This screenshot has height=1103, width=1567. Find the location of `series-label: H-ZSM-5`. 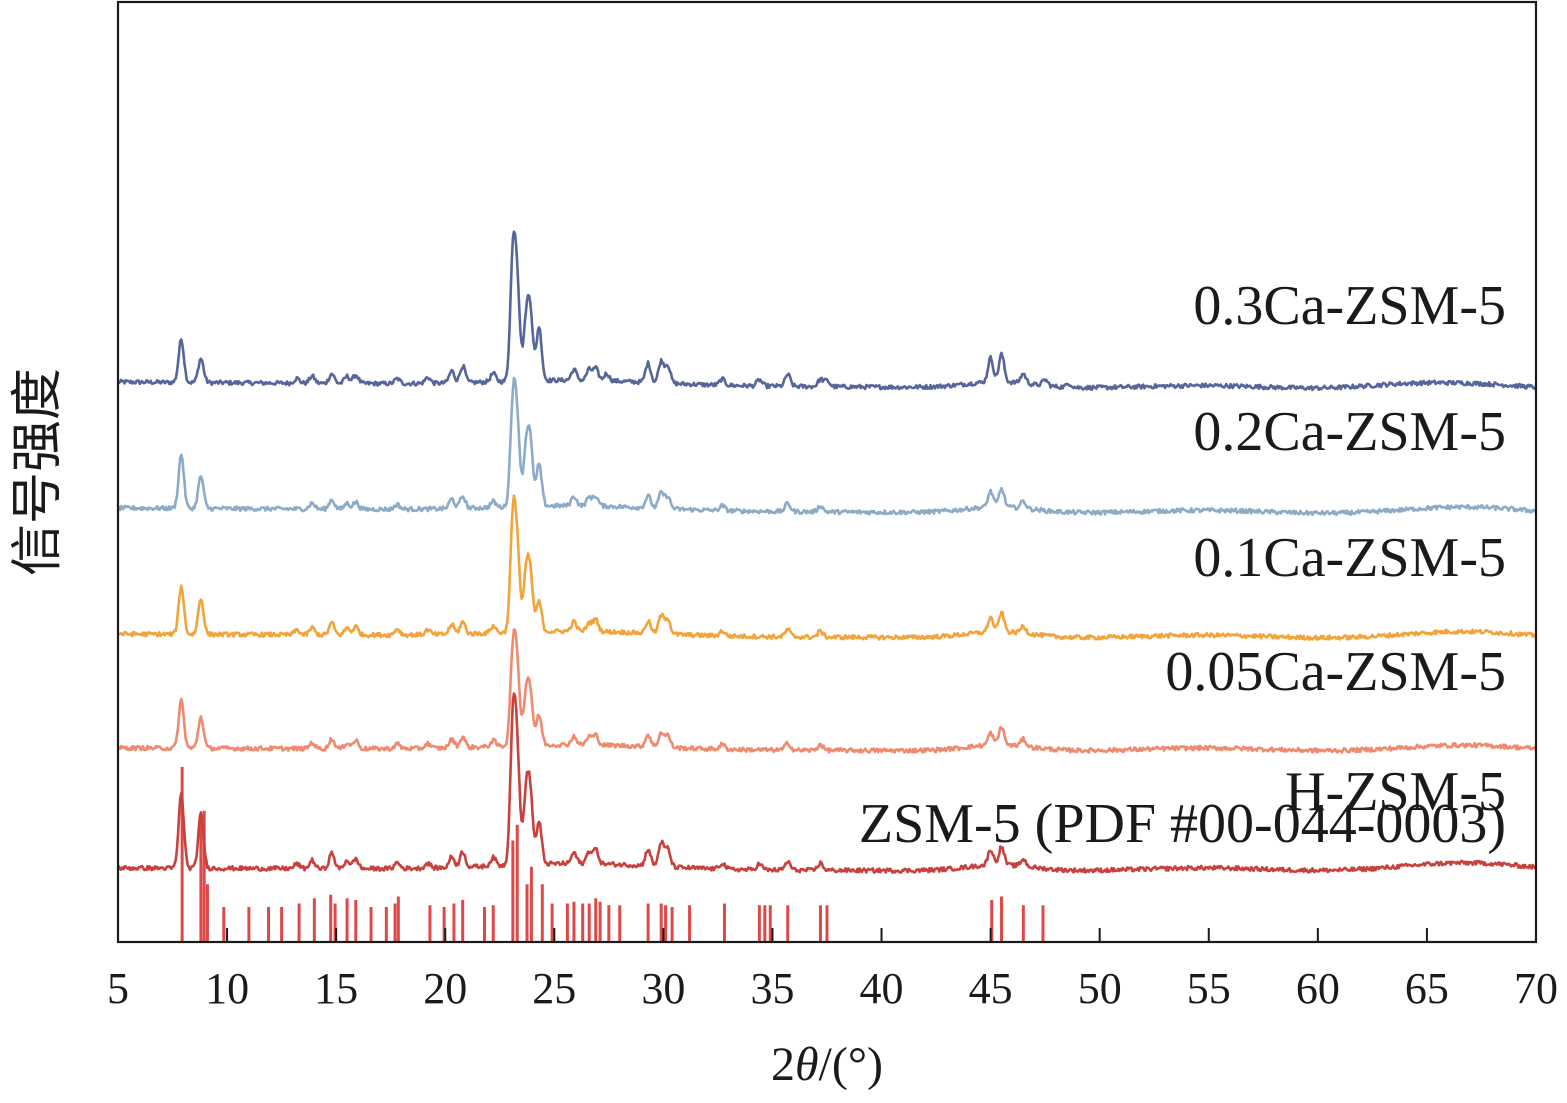

series-label: H-ZSM-5 is located at coordinates (1395, 792).